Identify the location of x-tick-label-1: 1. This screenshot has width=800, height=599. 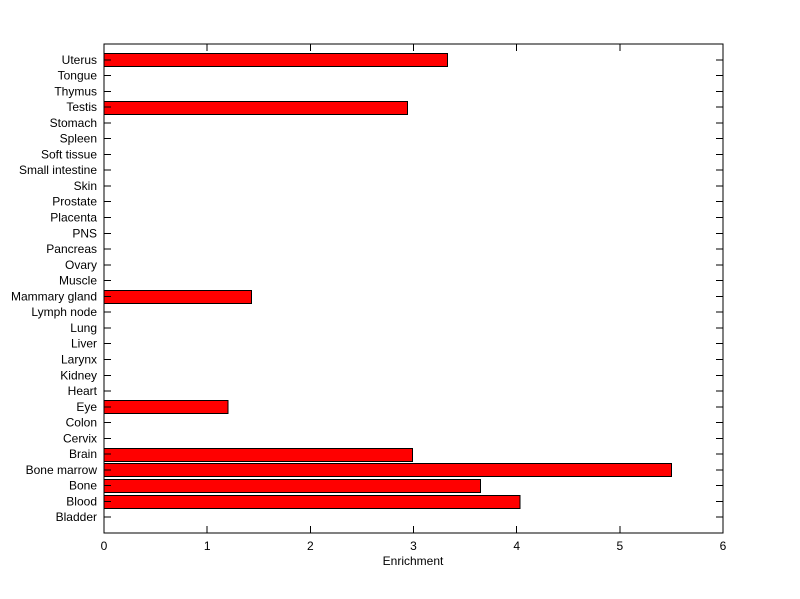
(207, 546).